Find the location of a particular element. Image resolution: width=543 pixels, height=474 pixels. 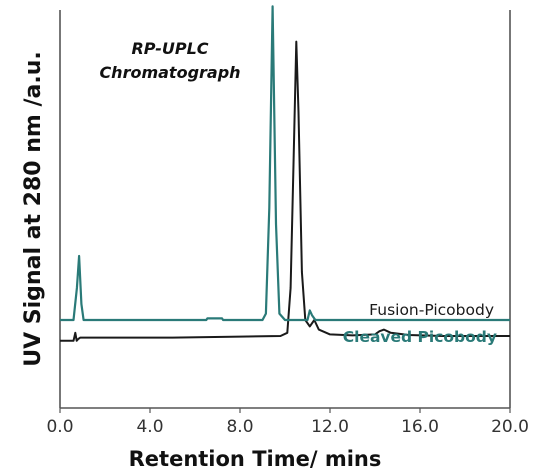

x-axis-title: Retention Time/ mins is located at coordinates (255, 459).